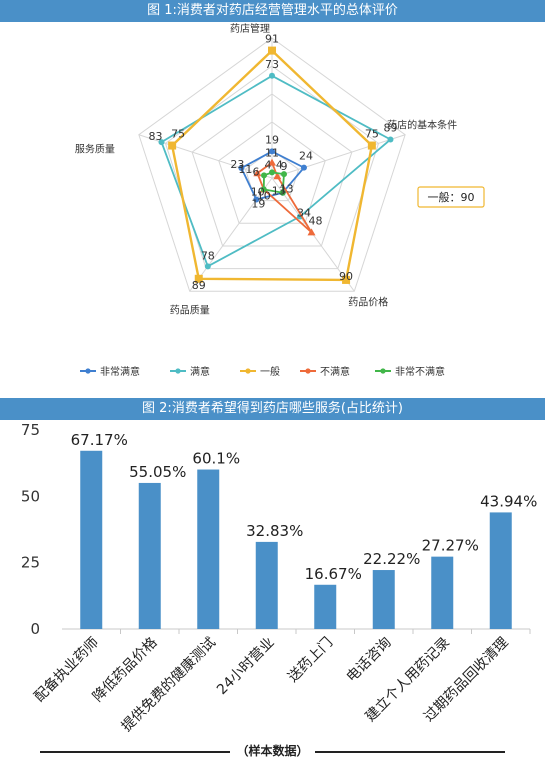  Describe the element at coordinates (310, 660) in the screenshot. I see `x-tick-label: 送药上门` at that location.